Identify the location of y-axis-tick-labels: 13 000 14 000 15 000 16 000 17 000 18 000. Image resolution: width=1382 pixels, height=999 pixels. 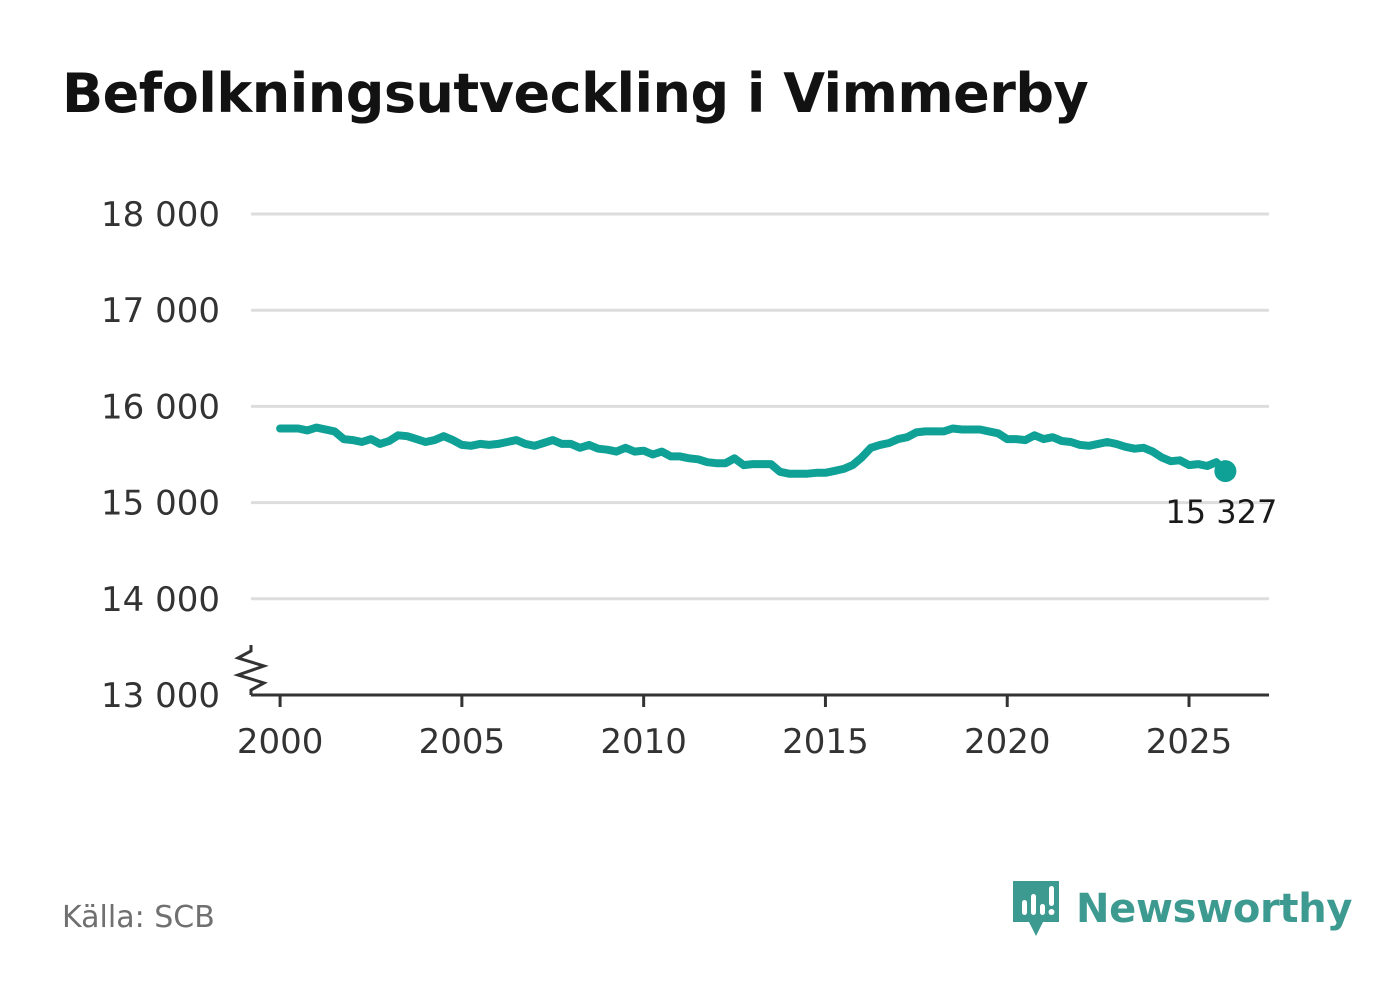
(160, 455).